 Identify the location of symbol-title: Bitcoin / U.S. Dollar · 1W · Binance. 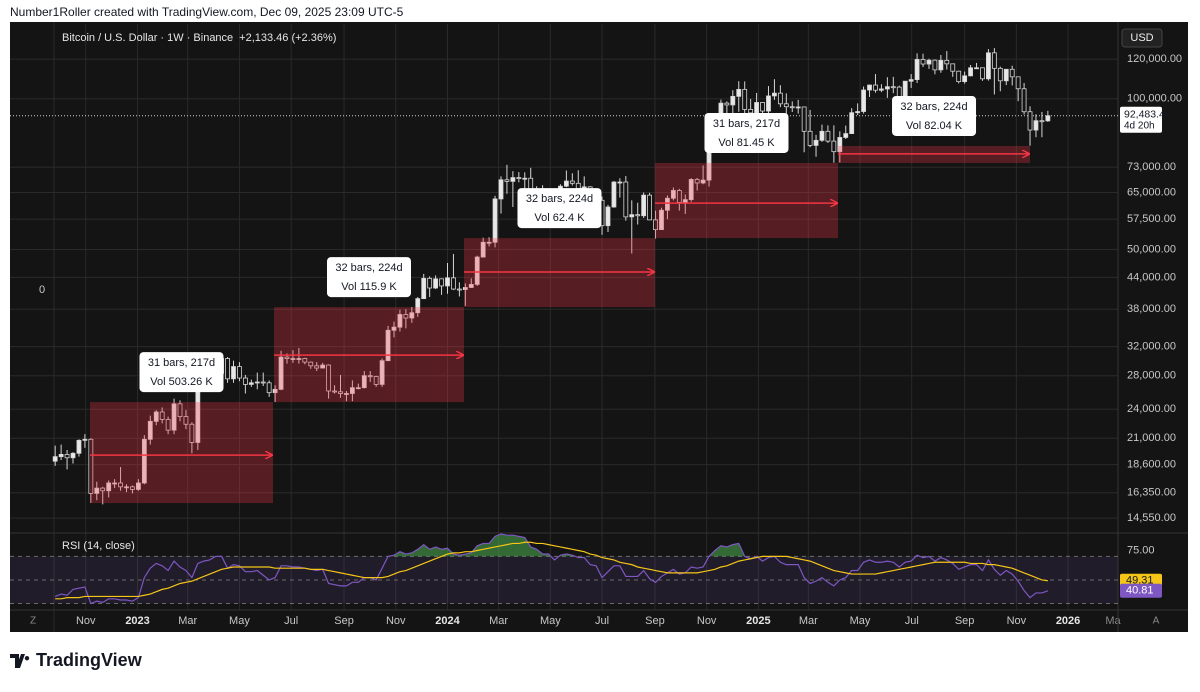
(147, 38).